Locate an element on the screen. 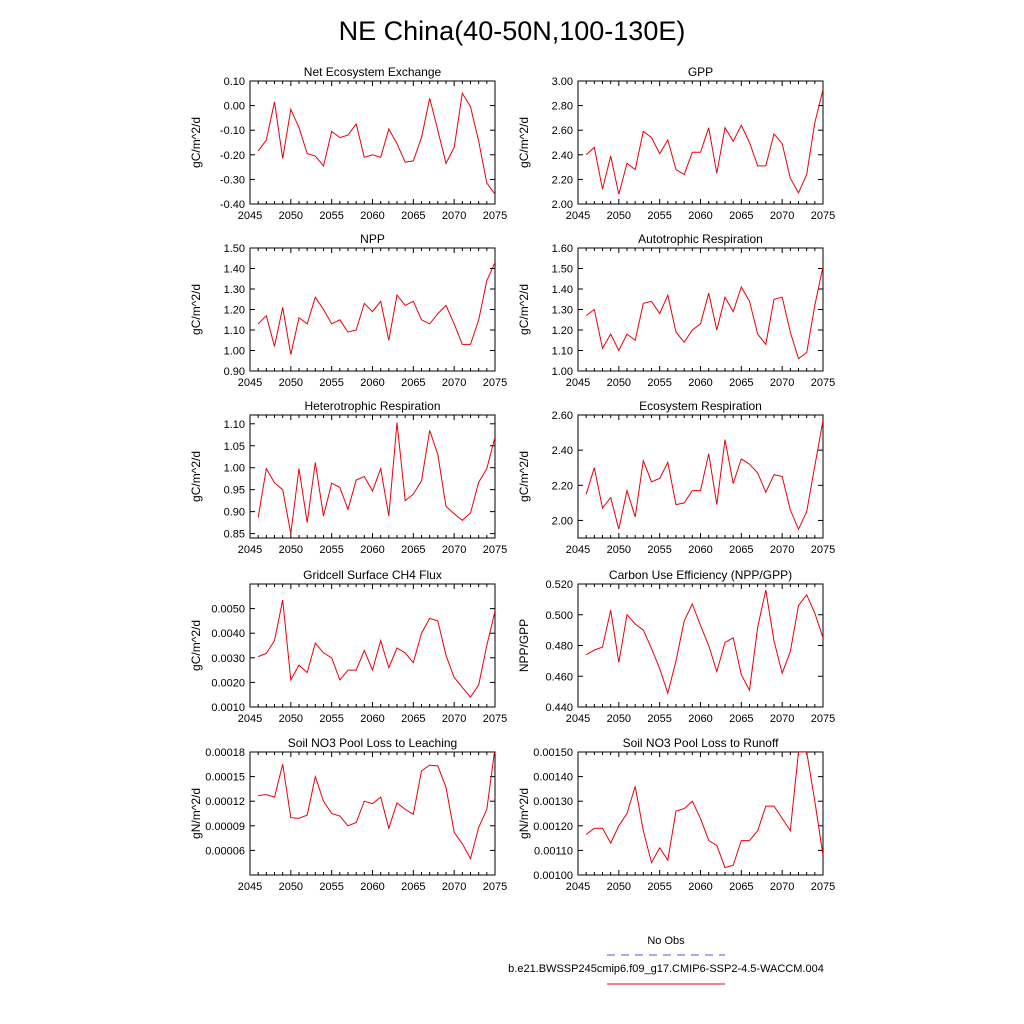  y-tick-label: -0.40 is located at coordinates (232, 205).